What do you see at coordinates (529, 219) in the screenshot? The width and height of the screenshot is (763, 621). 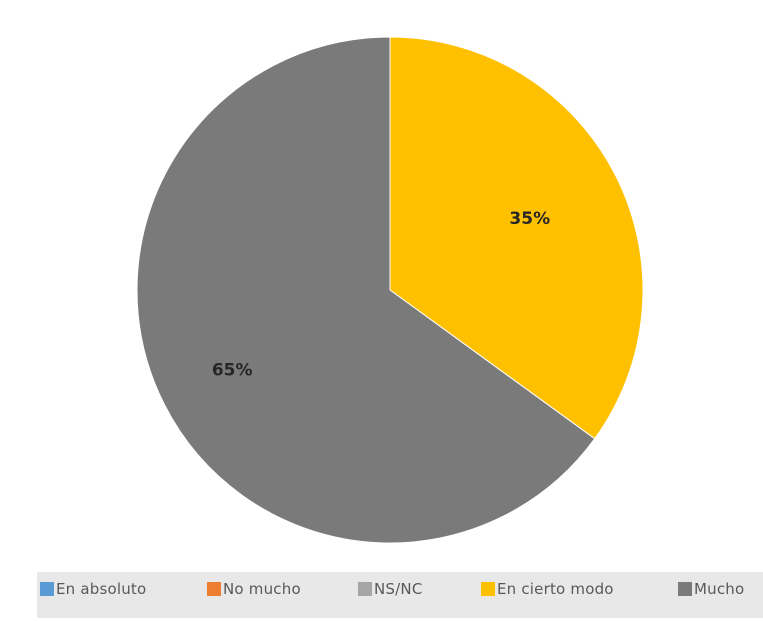 I see `data-label-en-cierto-modo: 35%` at bounding box center [529, 219].